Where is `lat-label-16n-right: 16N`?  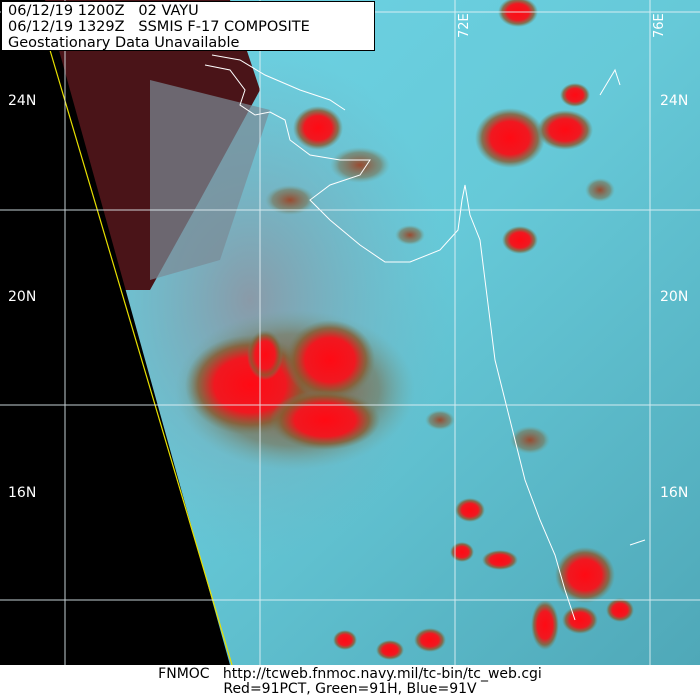 lat-label-16n-right: 16N is located at coordinates (674, 493).